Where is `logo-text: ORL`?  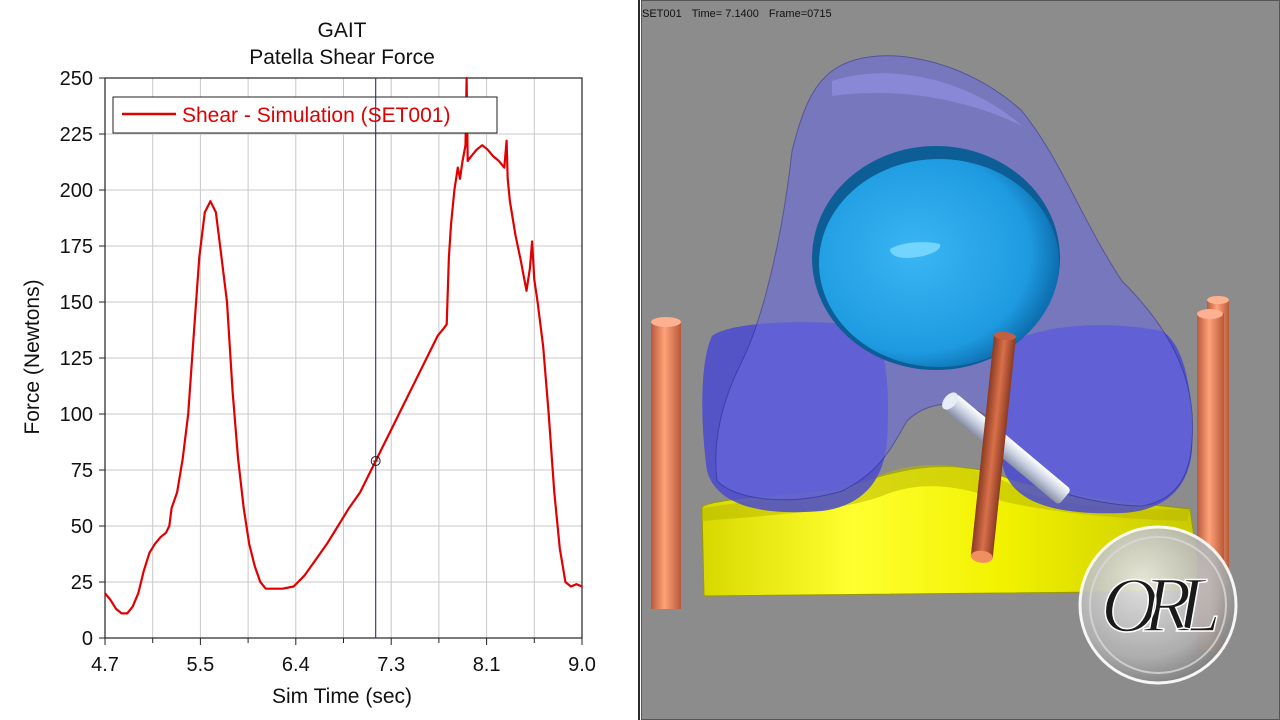
logo-text: ORL is located at coordinates (1159, 604).